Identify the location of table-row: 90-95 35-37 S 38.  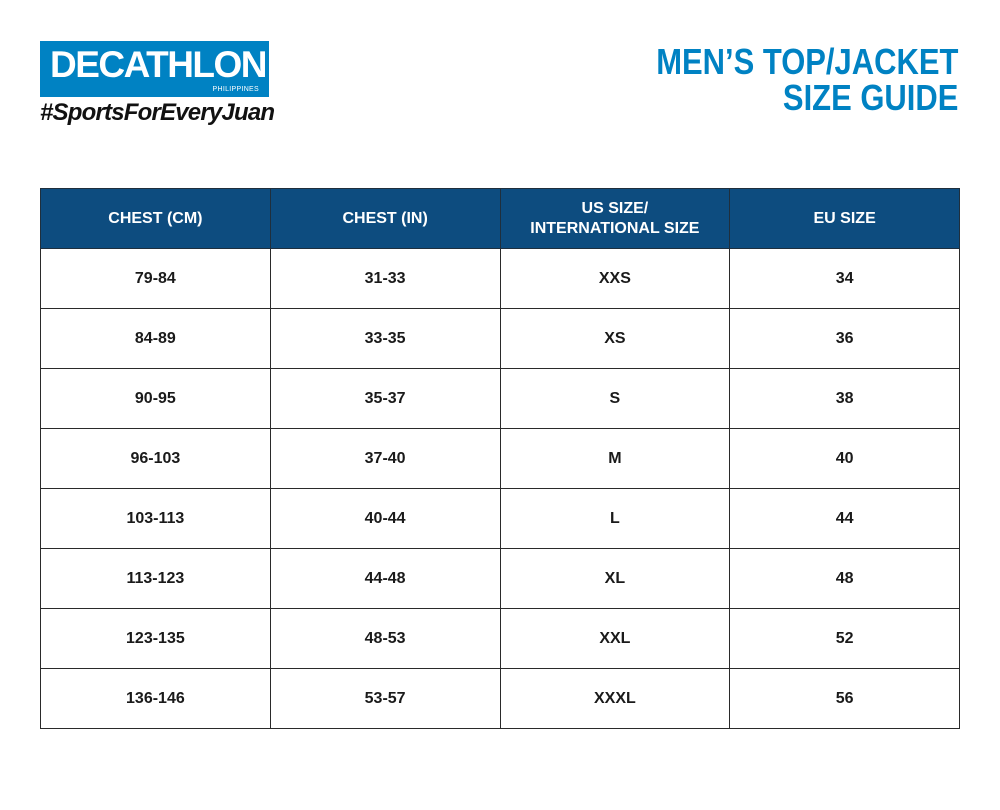
(500, 398).